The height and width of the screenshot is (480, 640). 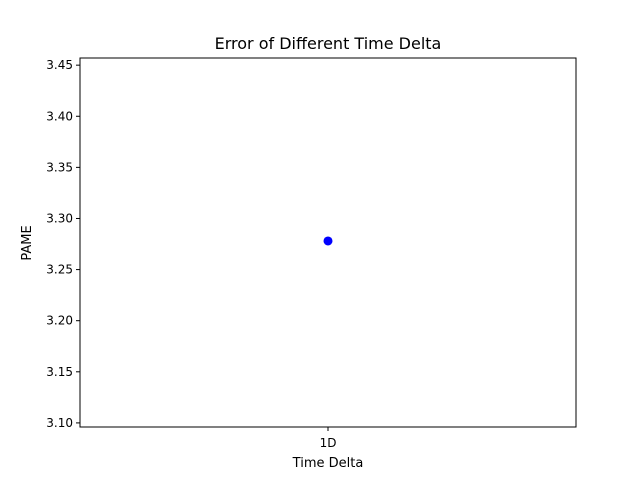 What do you see at coordinates (59, 167) in the screenshot?
I see `y-tick-label: 3.35` at bounding box center [59, 167].